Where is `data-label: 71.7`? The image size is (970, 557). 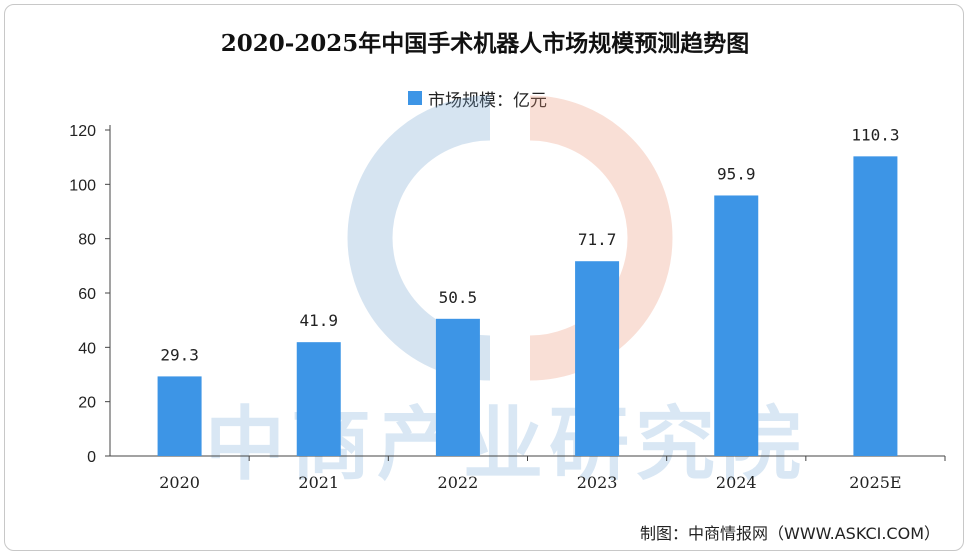
data-label: 71.7 is located at coordinates (597, 239).